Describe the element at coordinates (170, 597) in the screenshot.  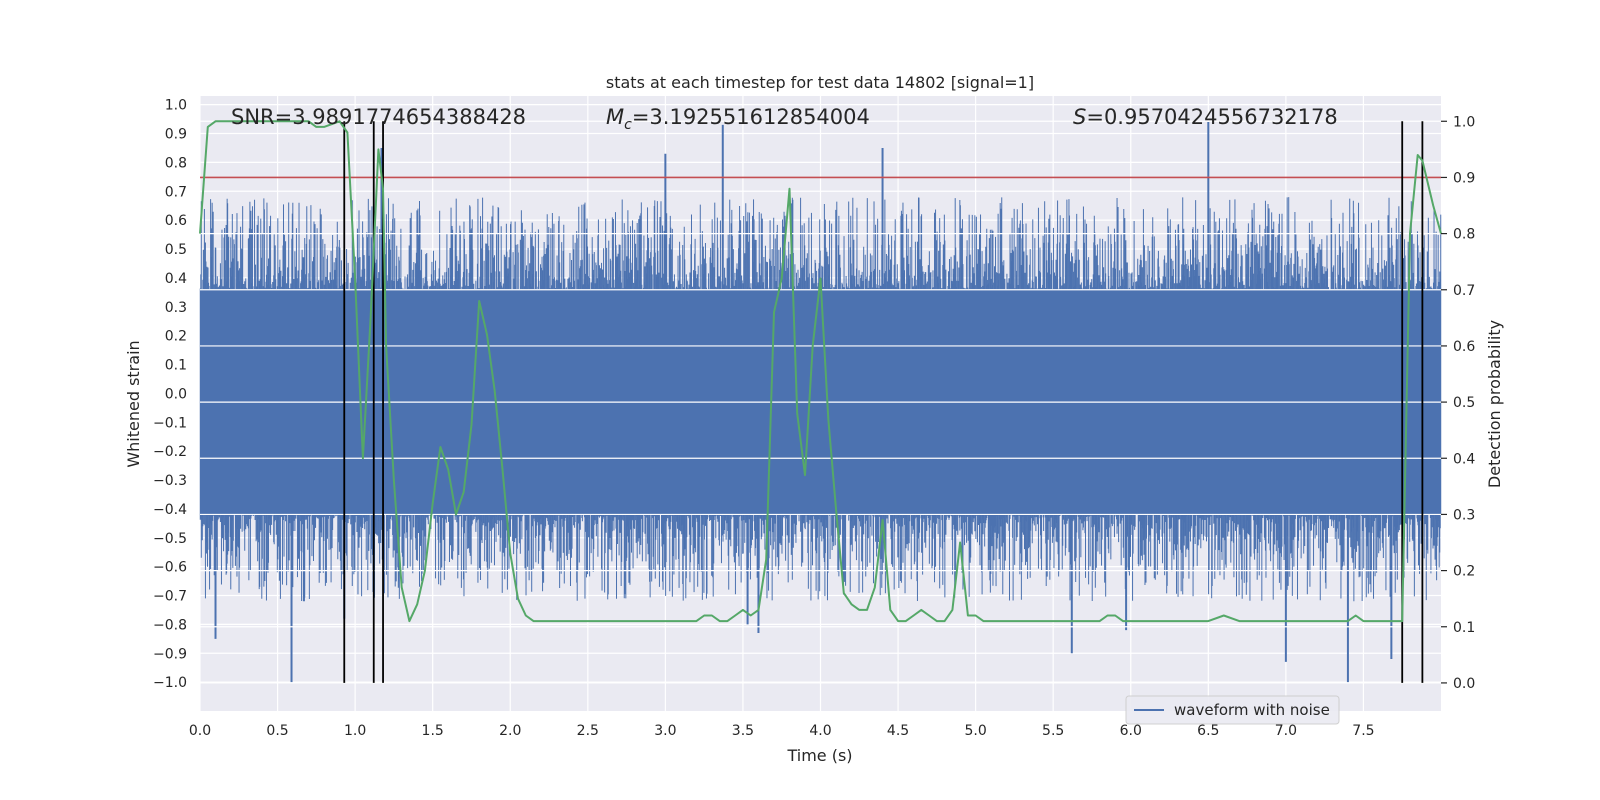
I see `y-left-tick-label-3: −0.7` at that location.